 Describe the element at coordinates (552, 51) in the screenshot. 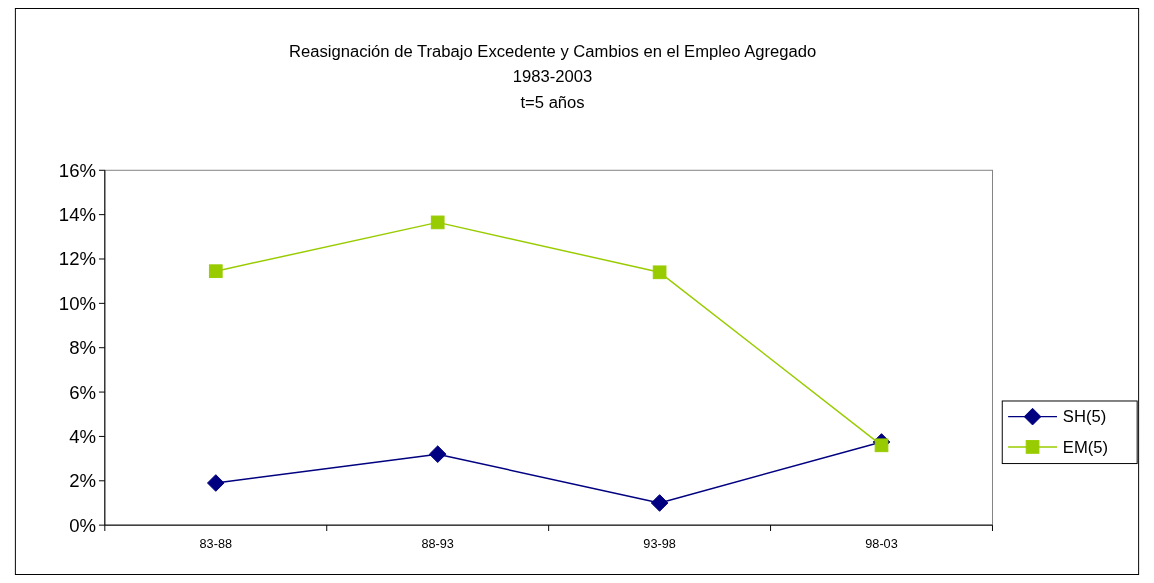

I see `chart-title: Reasignación de Trabajo Excedente y Cambios en el Empleo Agregado` at that location.